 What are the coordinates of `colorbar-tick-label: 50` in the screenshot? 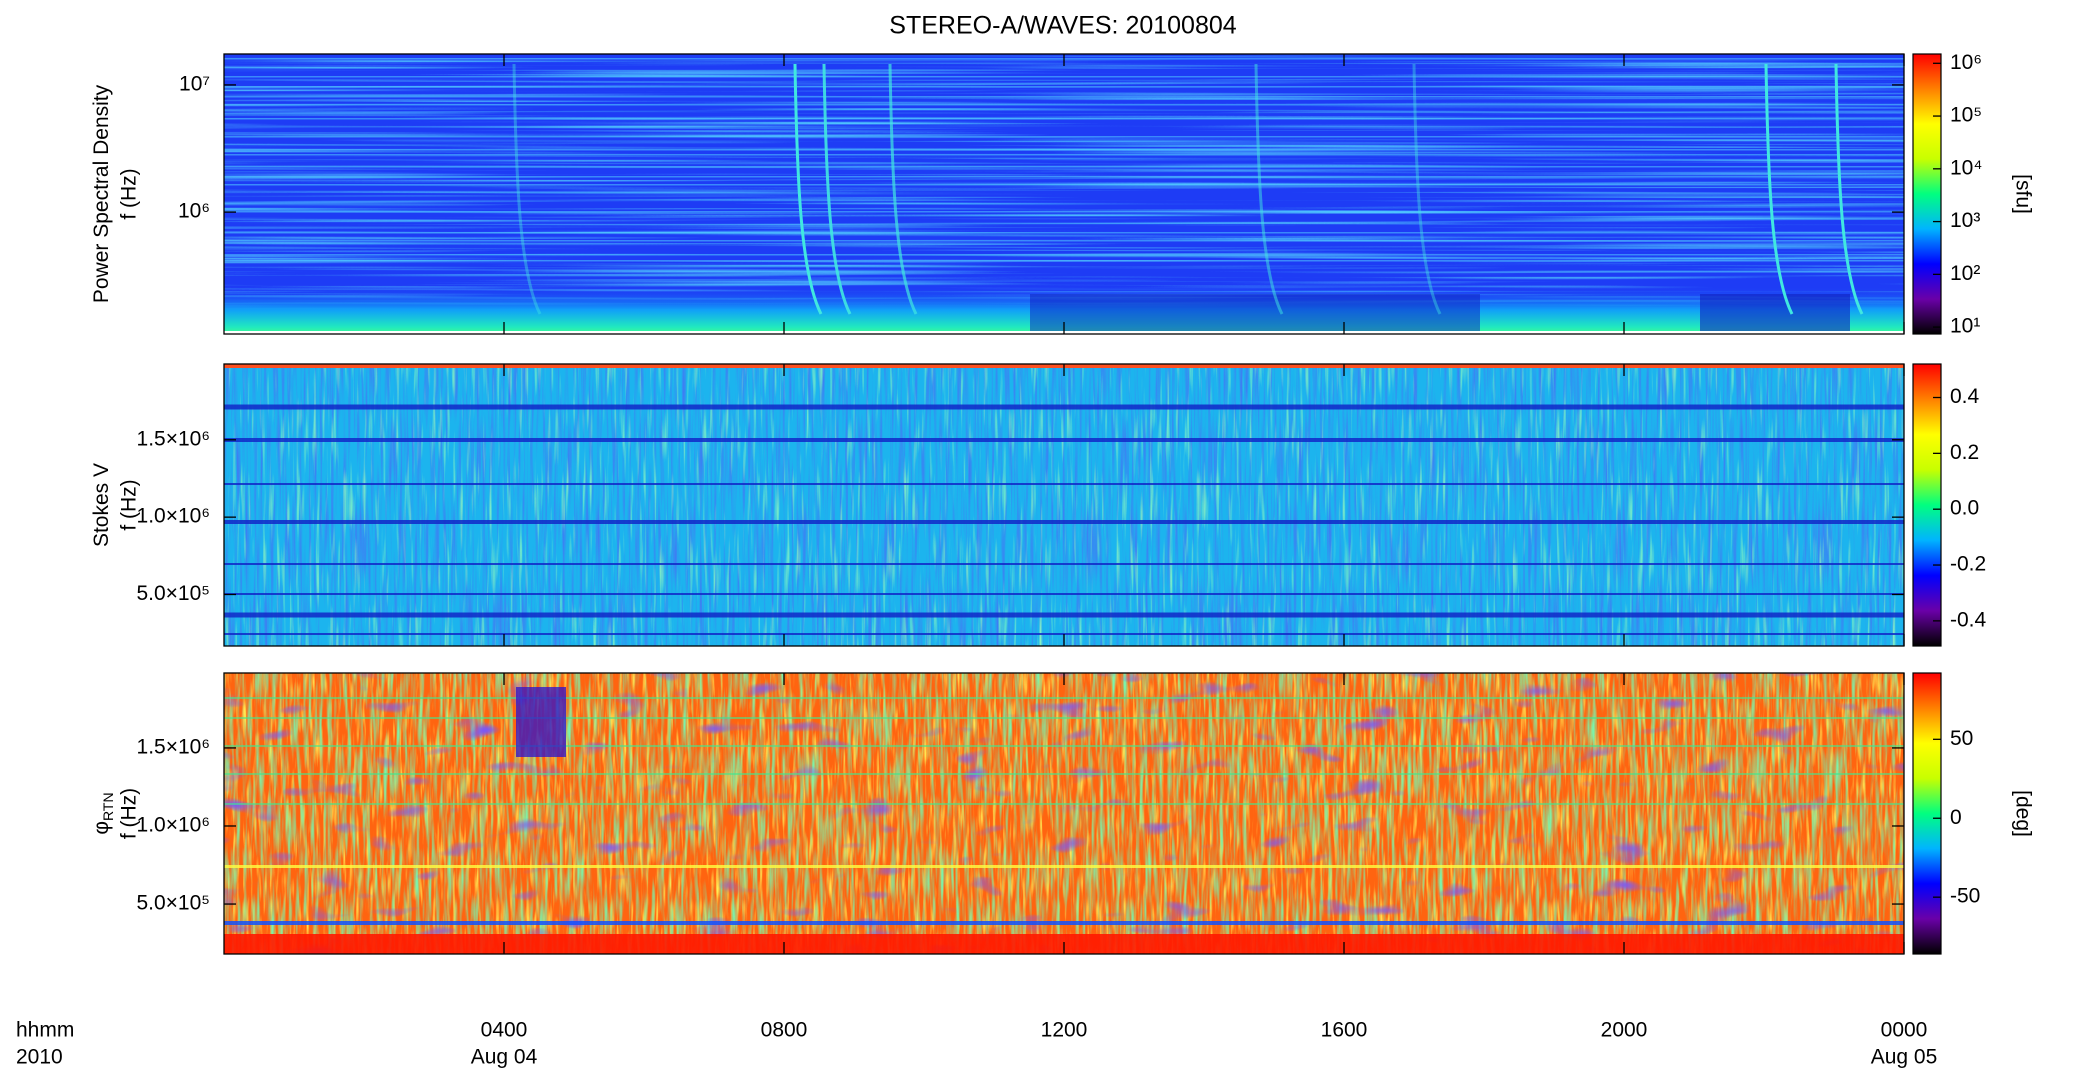 It's located at (1961, 738).